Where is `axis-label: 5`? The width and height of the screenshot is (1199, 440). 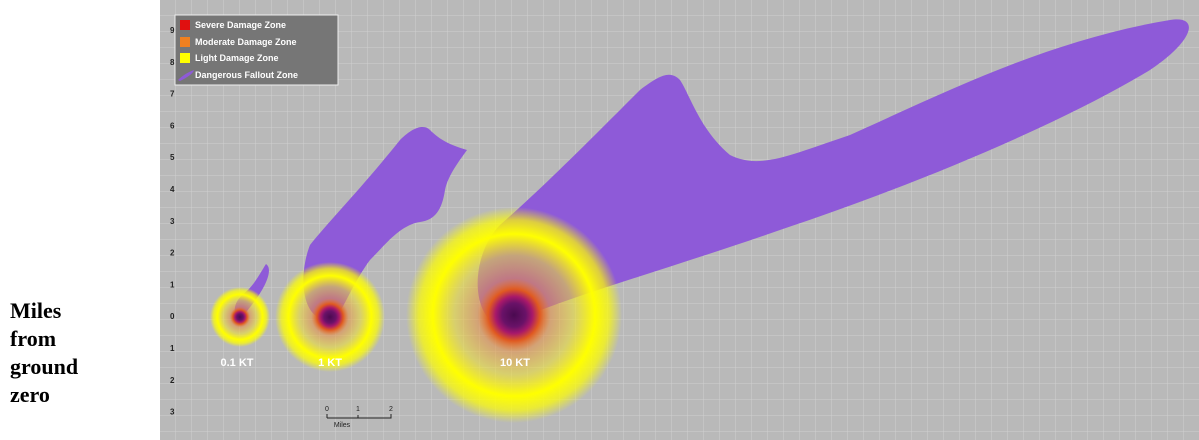
axis-label: 5 is located at coordinates (172, 157).